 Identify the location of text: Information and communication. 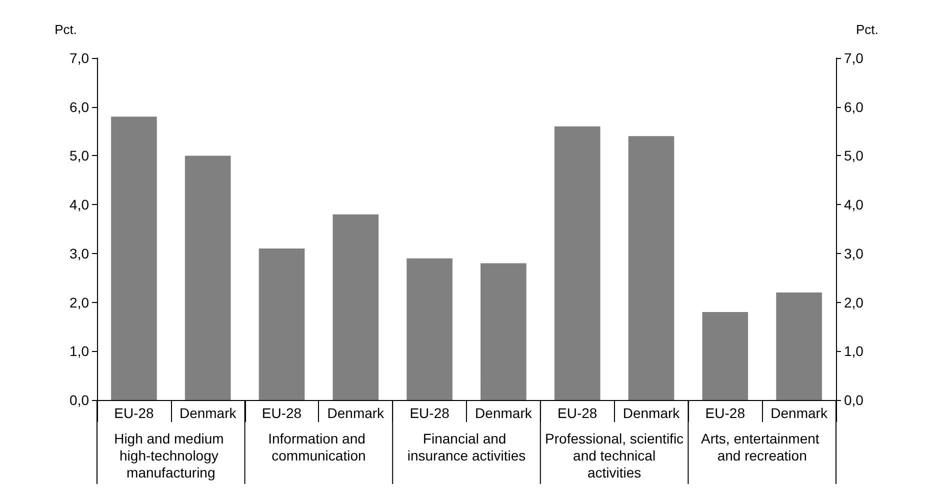
(319, 447).